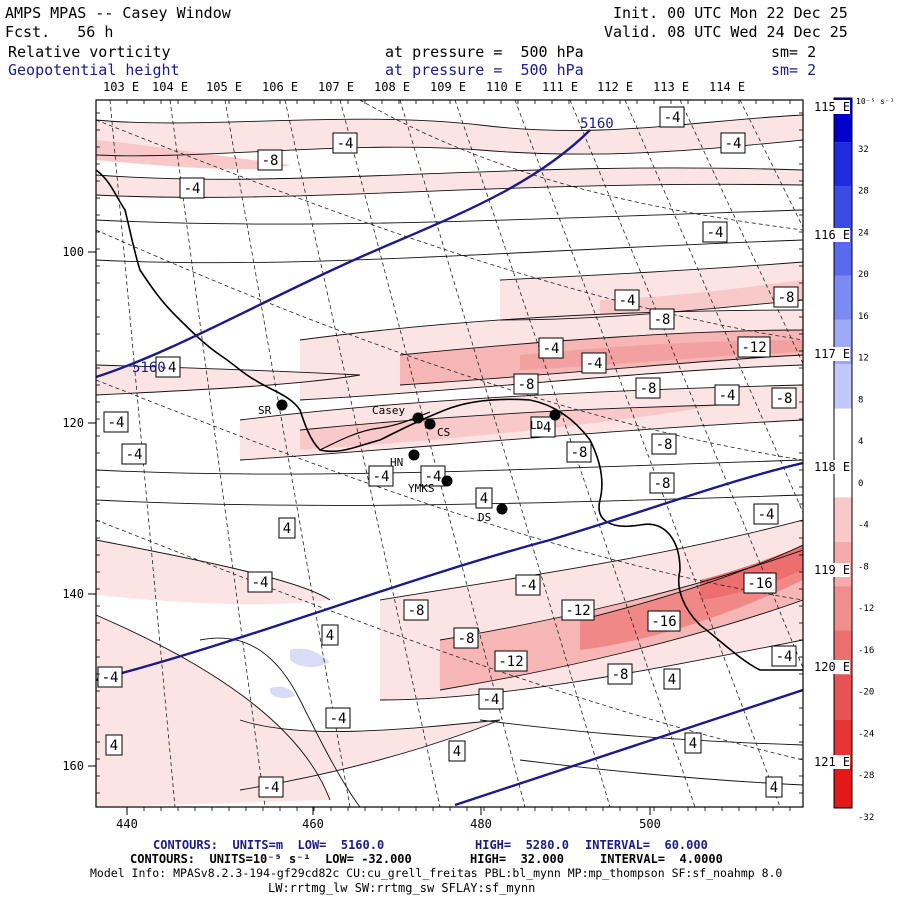 This screenshot has width=900, height=900. I want to click on colorbar-tick-label: 16, so click(863, 317).